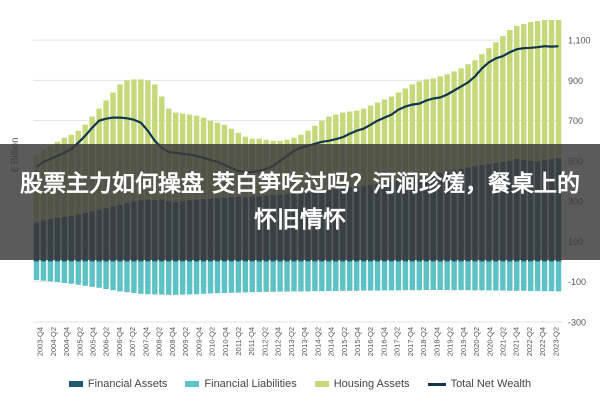  I want to click on legend-swatch-total-net-wealth, so click(436, 384).